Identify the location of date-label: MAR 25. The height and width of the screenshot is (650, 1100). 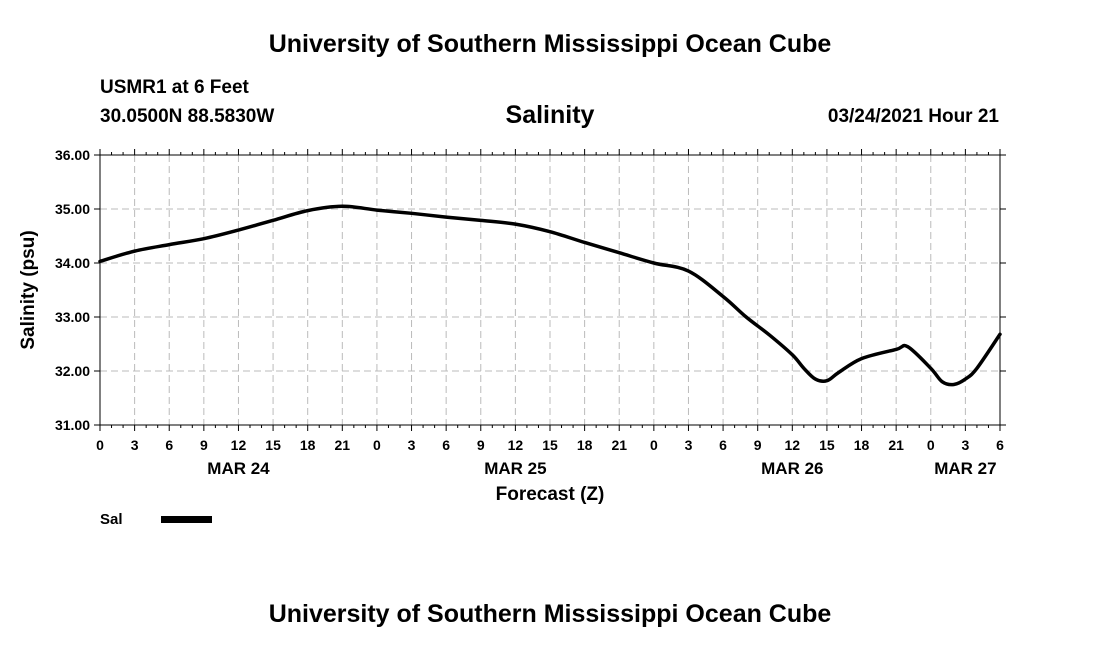
(515, 468).